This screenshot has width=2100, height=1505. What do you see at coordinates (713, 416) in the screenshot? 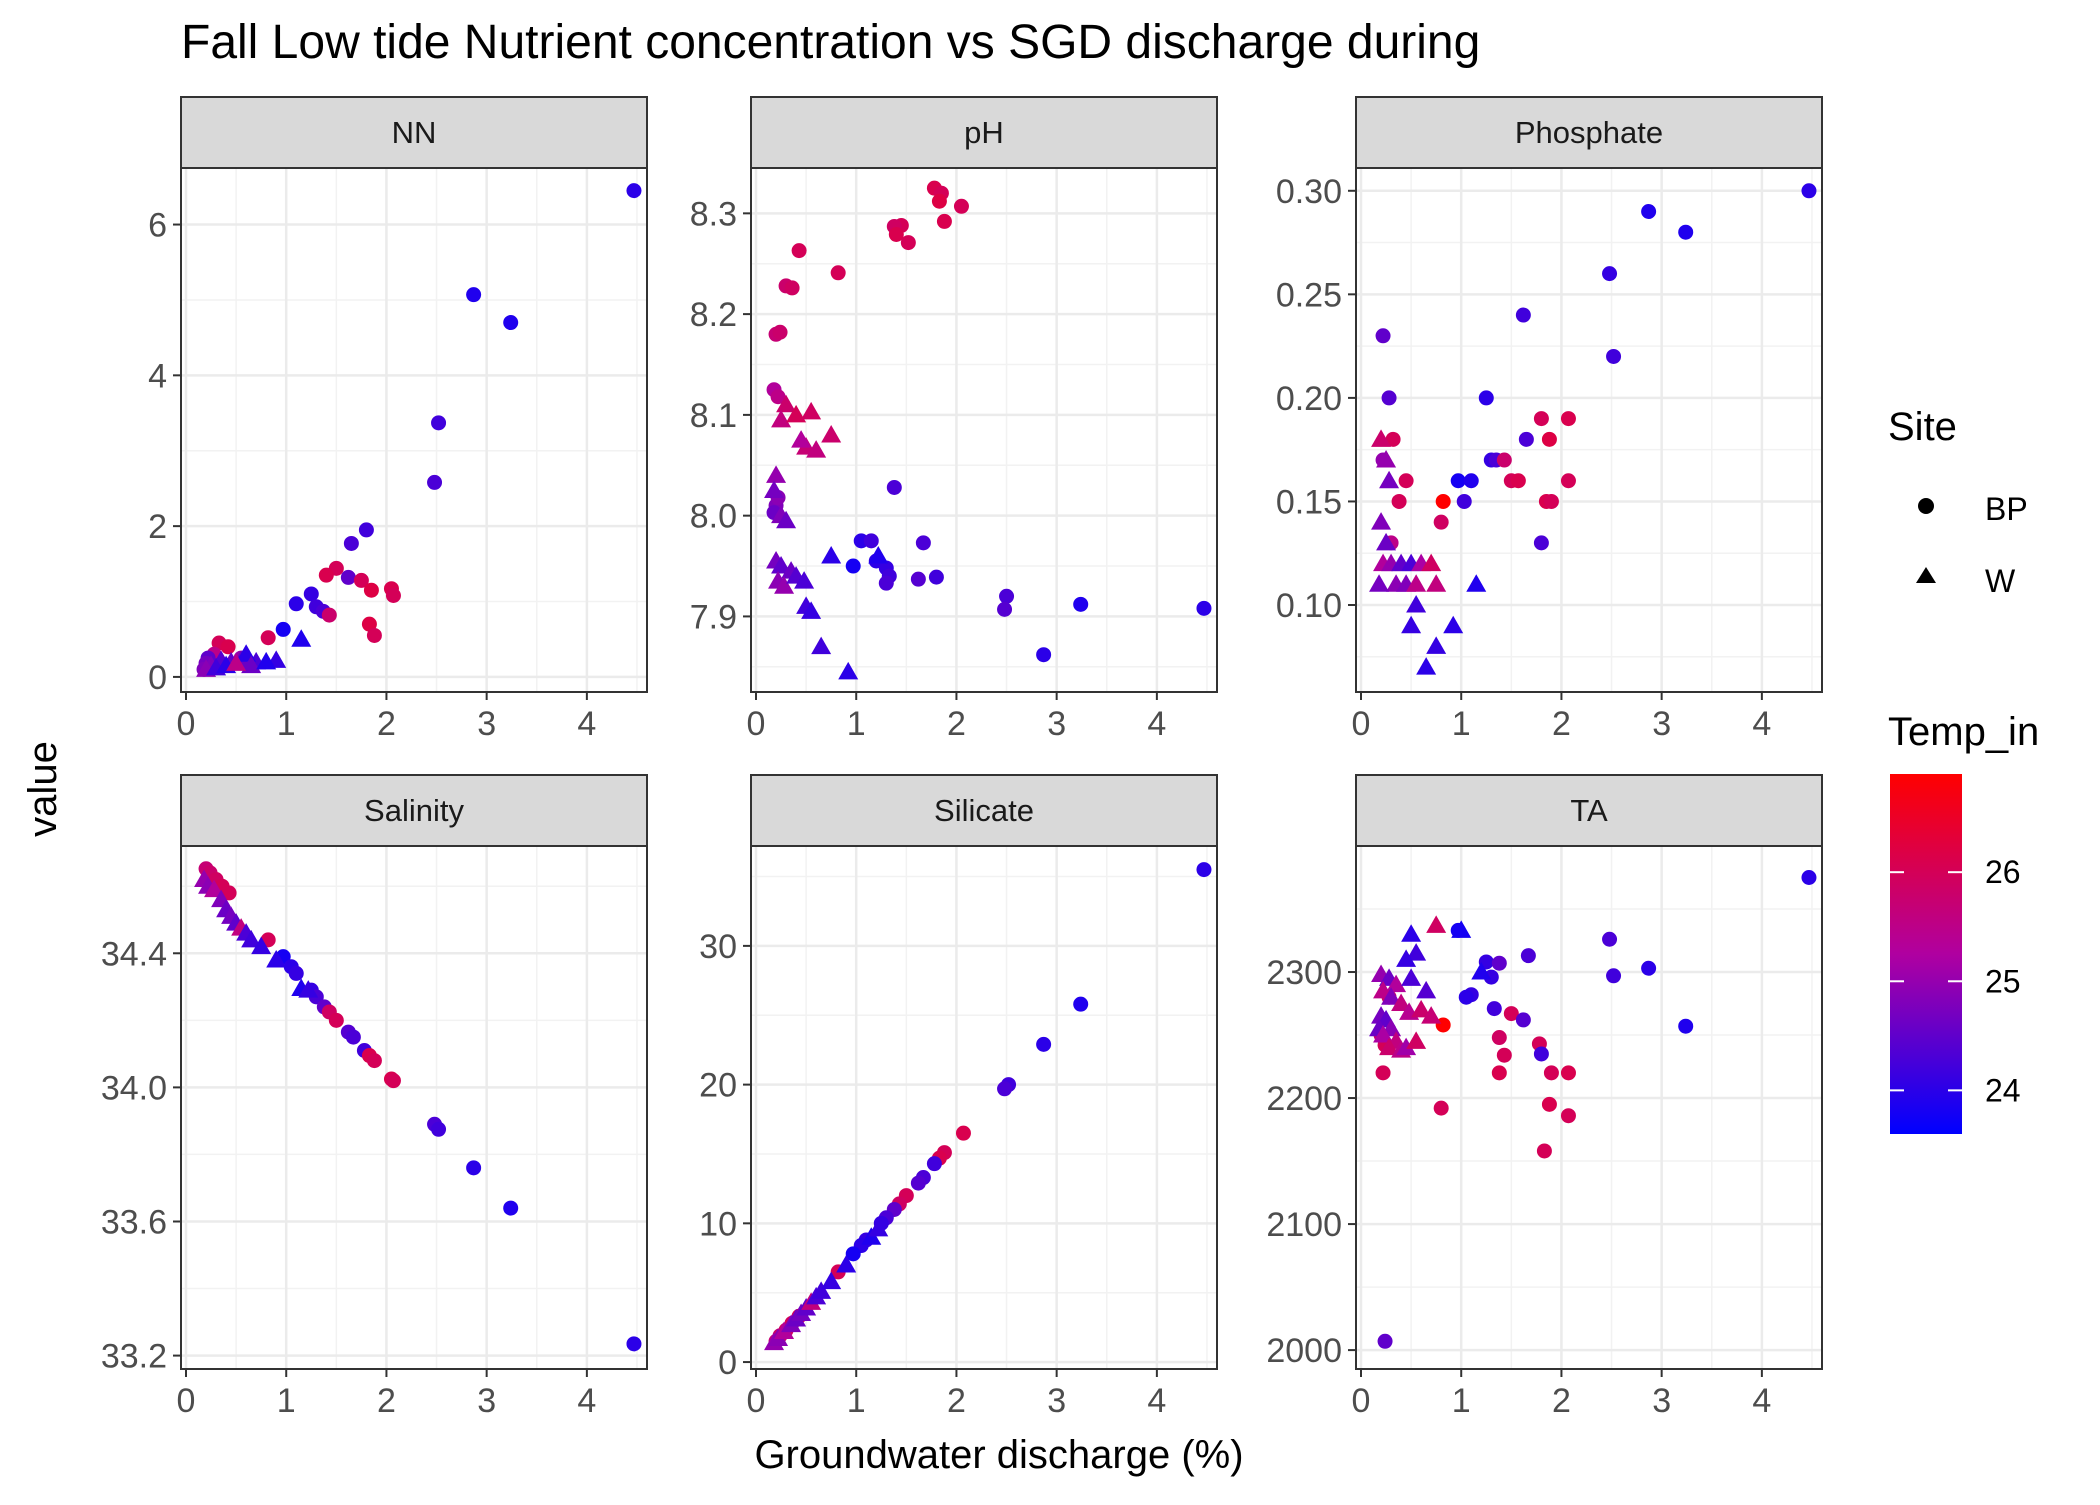
I see `y-tick-label: 8.1` at bounding box center [713, 416].